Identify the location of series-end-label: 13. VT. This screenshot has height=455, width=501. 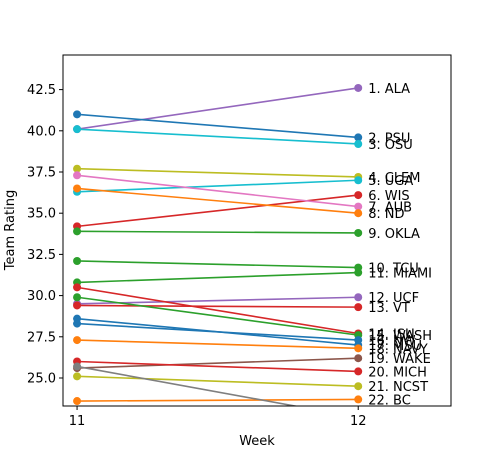
(389, 308).